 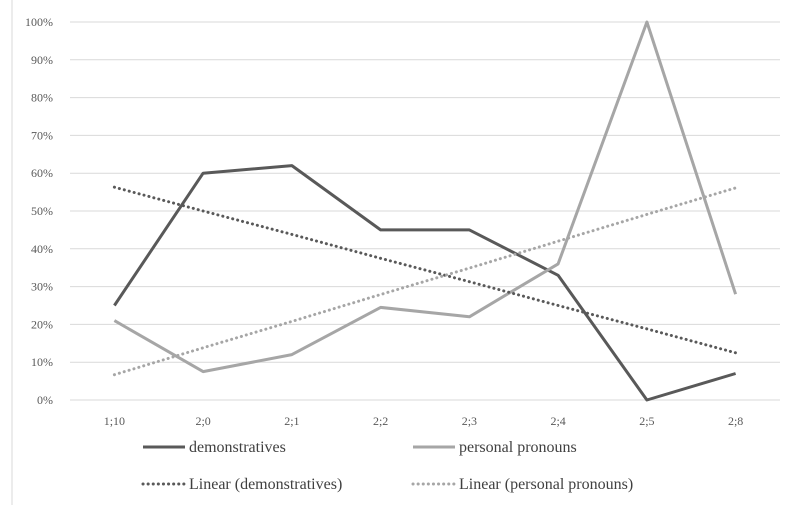 What do you see at coordinates (114, 421) in the screenshot?
I see `x-tick-label: 1;10` at bounding box center [114, 421].